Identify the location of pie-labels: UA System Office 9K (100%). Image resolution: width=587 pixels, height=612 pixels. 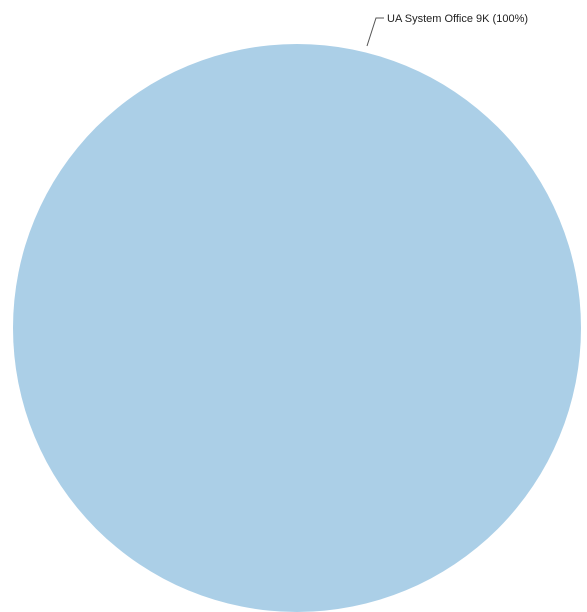
(447, 30).